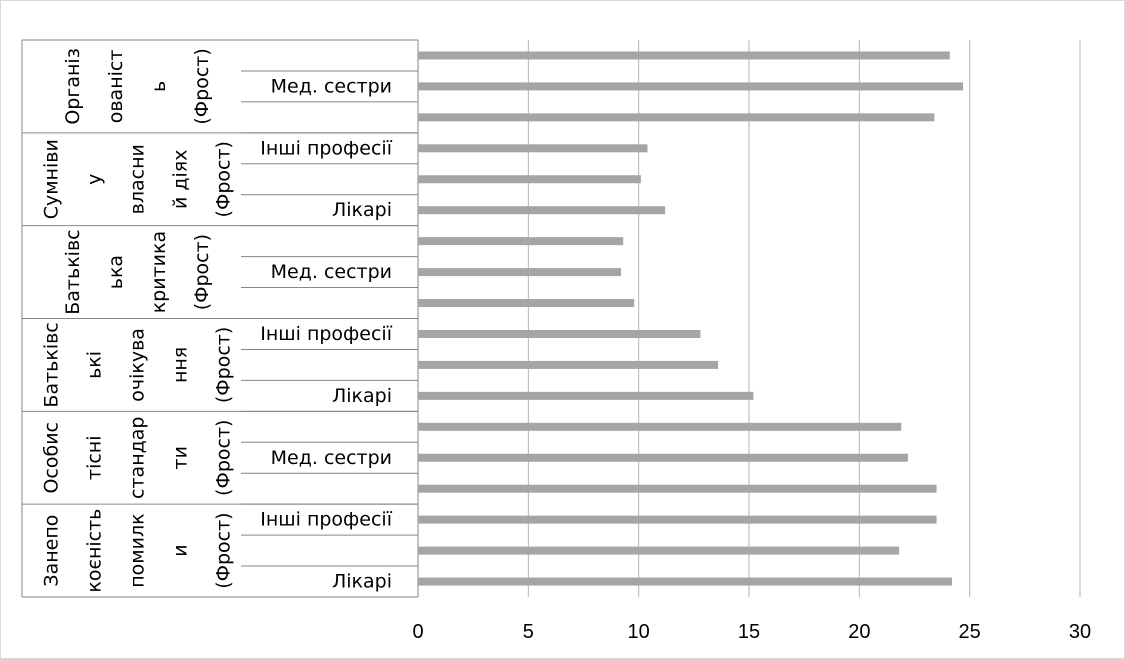  Describe the element at coordinates (138, 458) in the screenshot. I see `group-label-line: стандар` at that location.